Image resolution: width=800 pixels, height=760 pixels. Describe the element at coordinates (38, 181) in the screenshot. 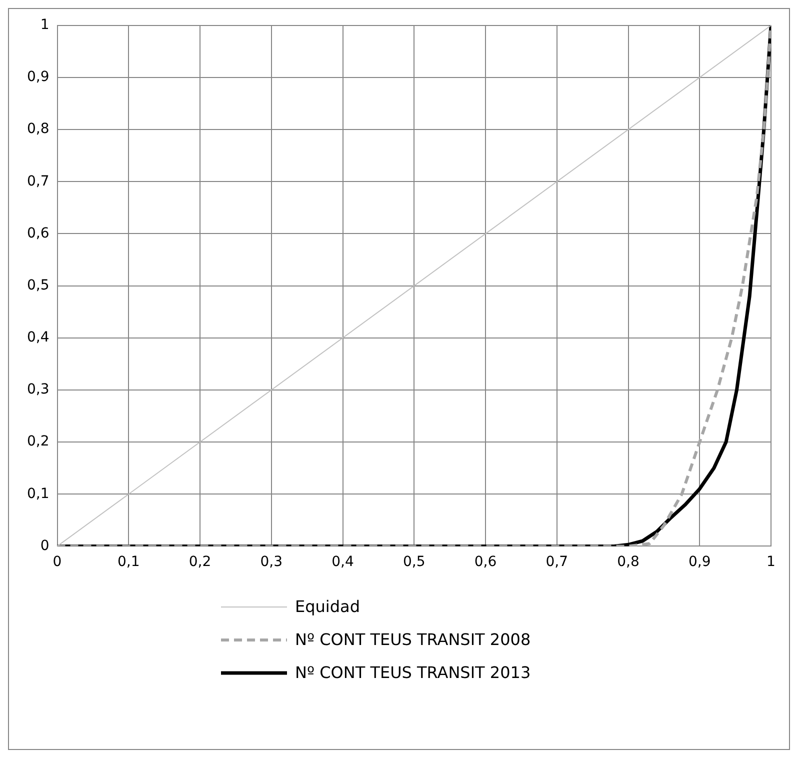

I see `y-tick-label: 0,7` at that location.